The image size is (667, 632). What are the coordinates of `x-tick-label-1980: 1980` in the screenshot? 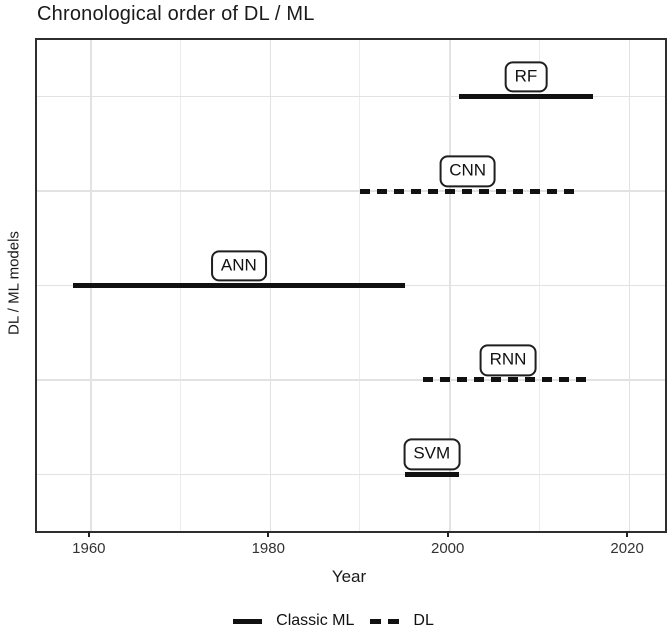 It's located at (268, 548).